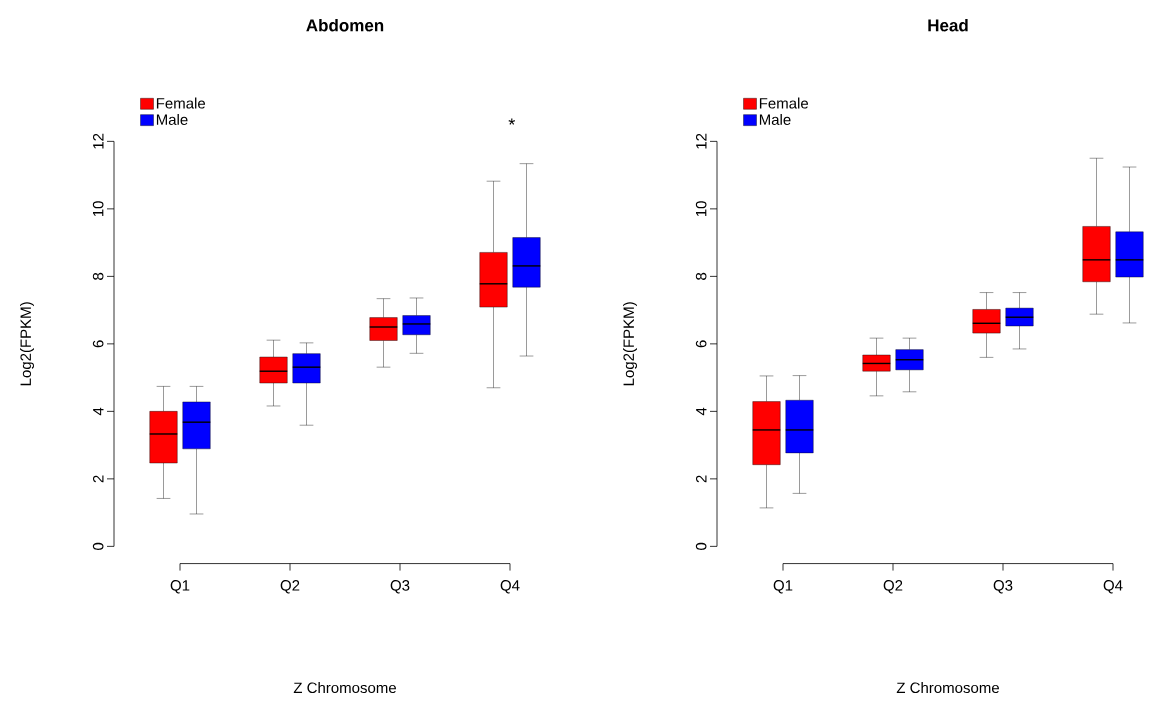 This screenshot has width=1151, height=703. Describe the element at coordinates (948, 25) in the screenshot. I see `chart-title: Head` at that location.